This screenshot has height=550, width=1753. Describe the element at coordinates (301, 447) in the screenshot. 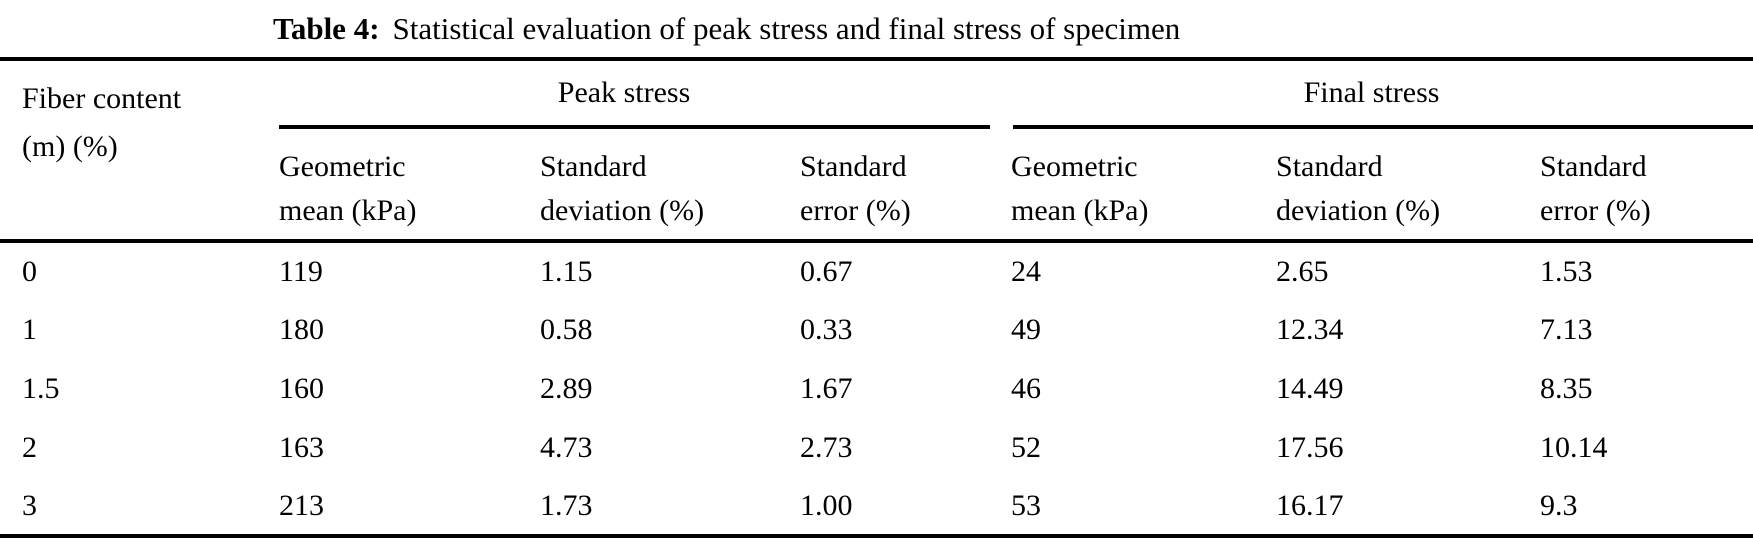

I see `cell-peak-geometric-mean: 163` at that location.